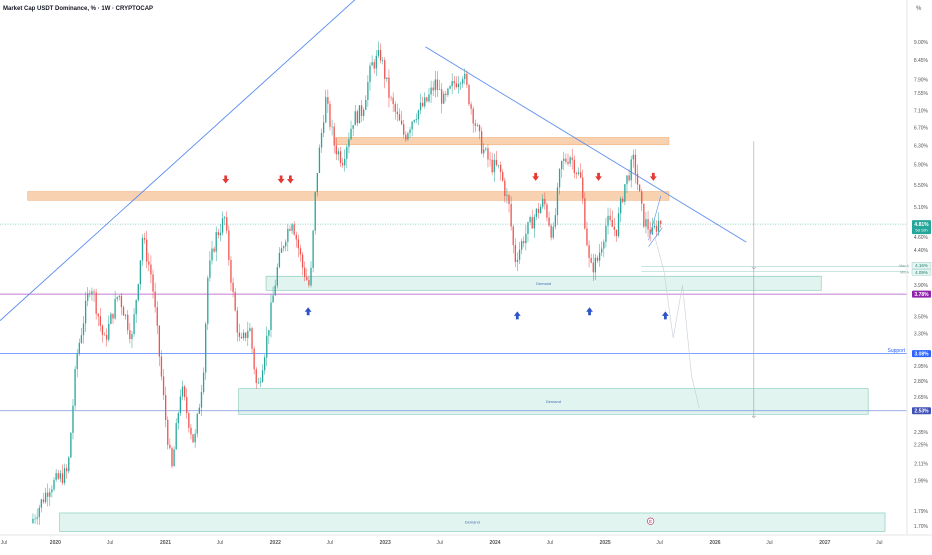 The image size is (932, 555). Describe the element at coordinates (553, 401) in the screenshot. I see `demand-zone` at that location.